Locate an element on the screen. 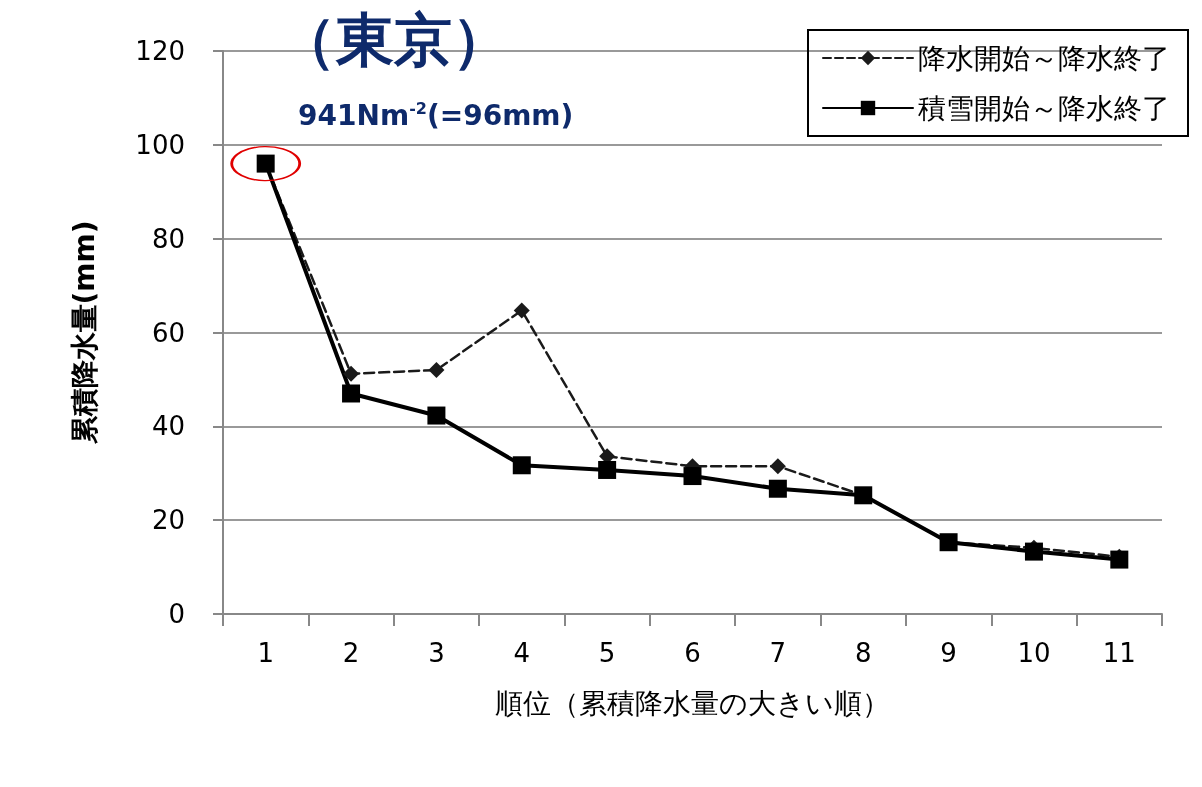 This screenshot has width=1202, height=787. y-tick-label: 20 is located at coordinates (168, 520).